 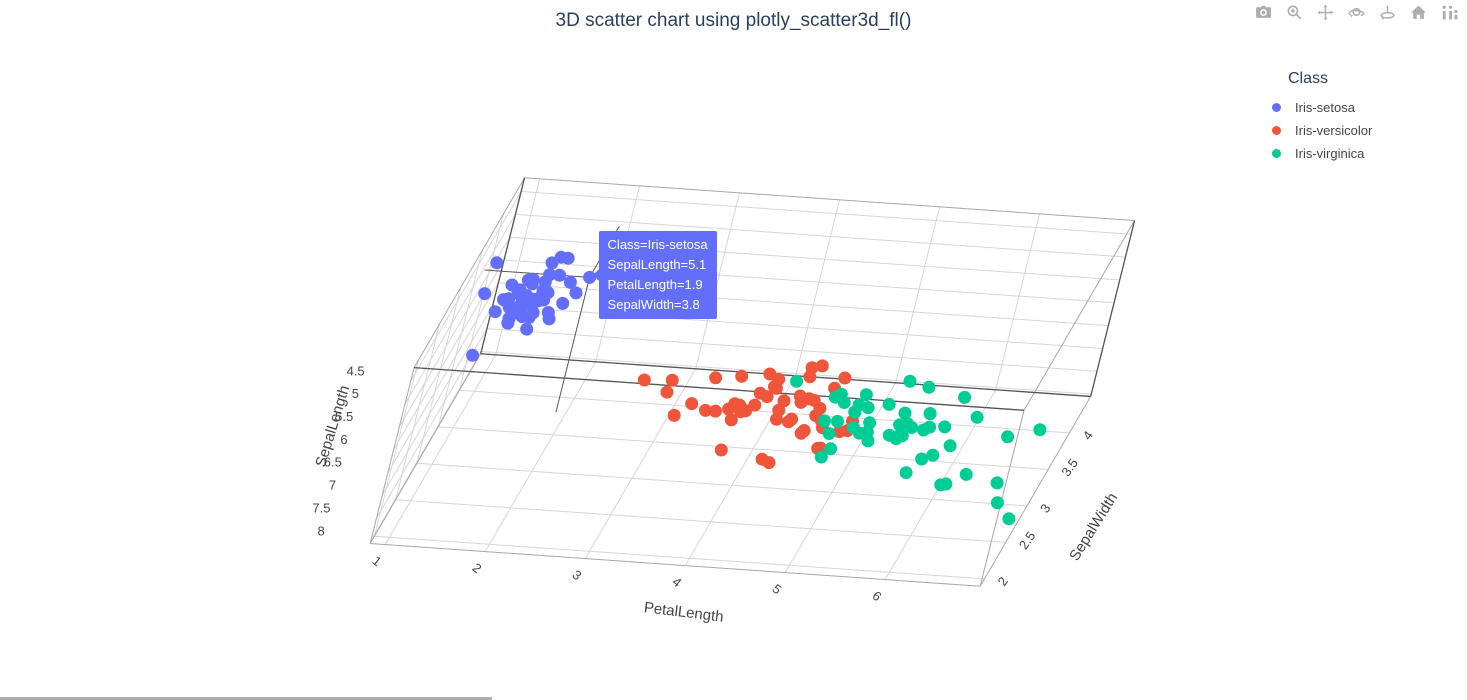 What do you see at coordinates (1319, 130) in the screenshot?
I see `legend-item: Iris-versicolor` at bounding box center [1319, 130].